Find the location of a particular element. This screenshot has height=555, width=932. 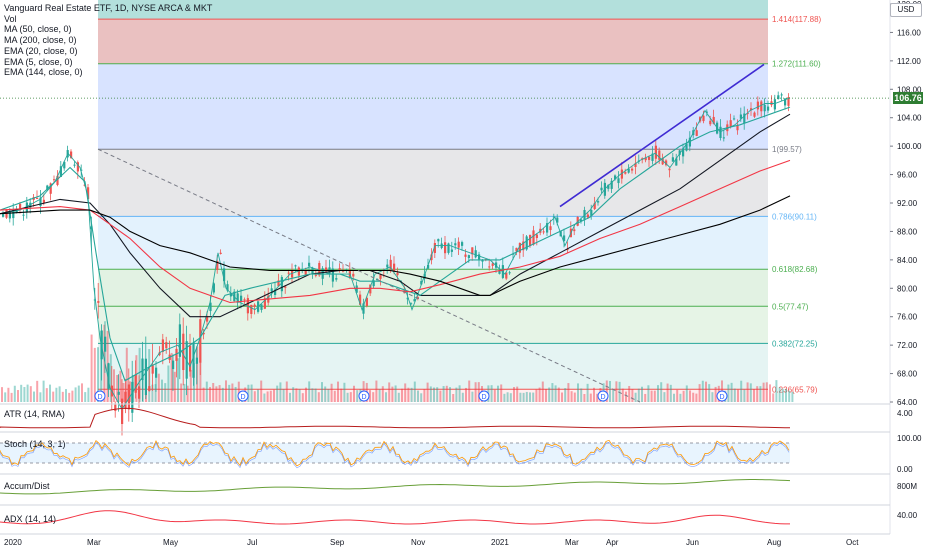

y-tick-label: 76.00 is located at coordinates (907, 317).